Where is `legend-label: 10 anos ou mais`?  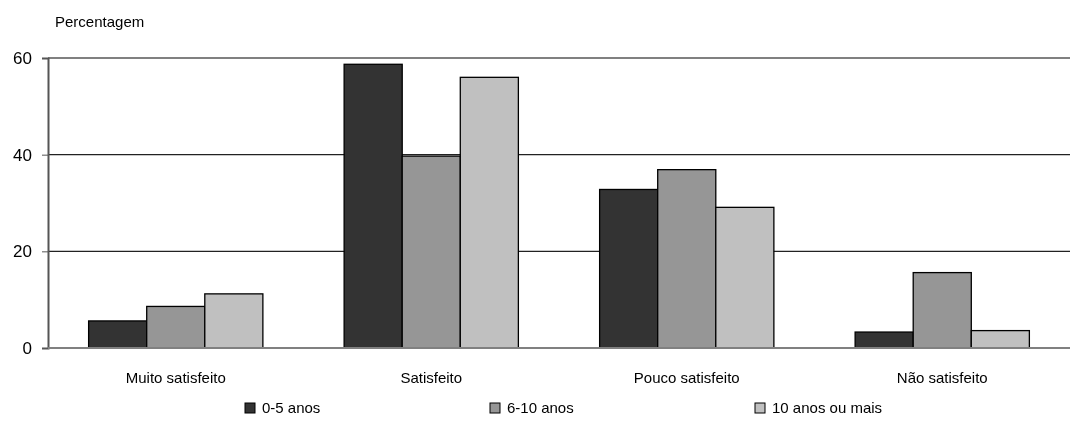 legend-label: 10 anos ou mais is located at coordinates (827, 407).